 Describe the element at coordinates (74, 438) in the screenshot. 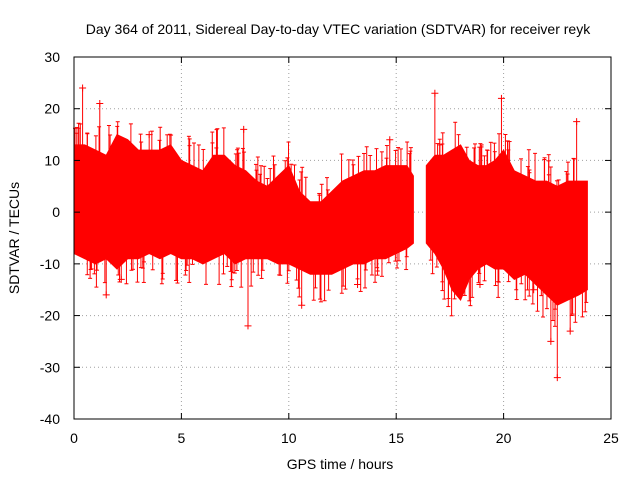

I see `x-tick-label: 0` at that location.